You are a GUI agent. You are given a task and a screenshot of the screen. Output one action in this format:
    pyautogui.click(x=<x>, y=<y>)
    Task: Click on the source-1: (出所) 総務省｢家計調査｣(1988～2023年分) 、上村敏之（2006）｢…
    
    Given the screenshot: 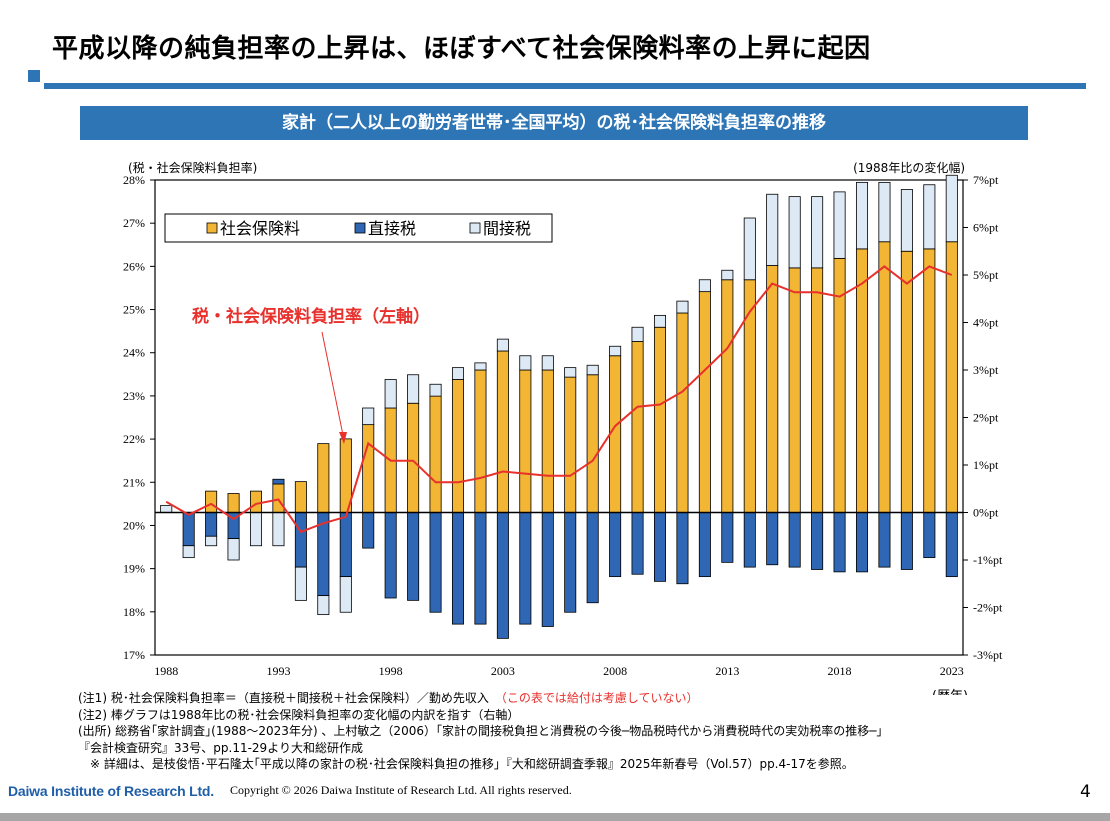 What is the action you would take?
    pyautogui.click(x=480, y=731)
    